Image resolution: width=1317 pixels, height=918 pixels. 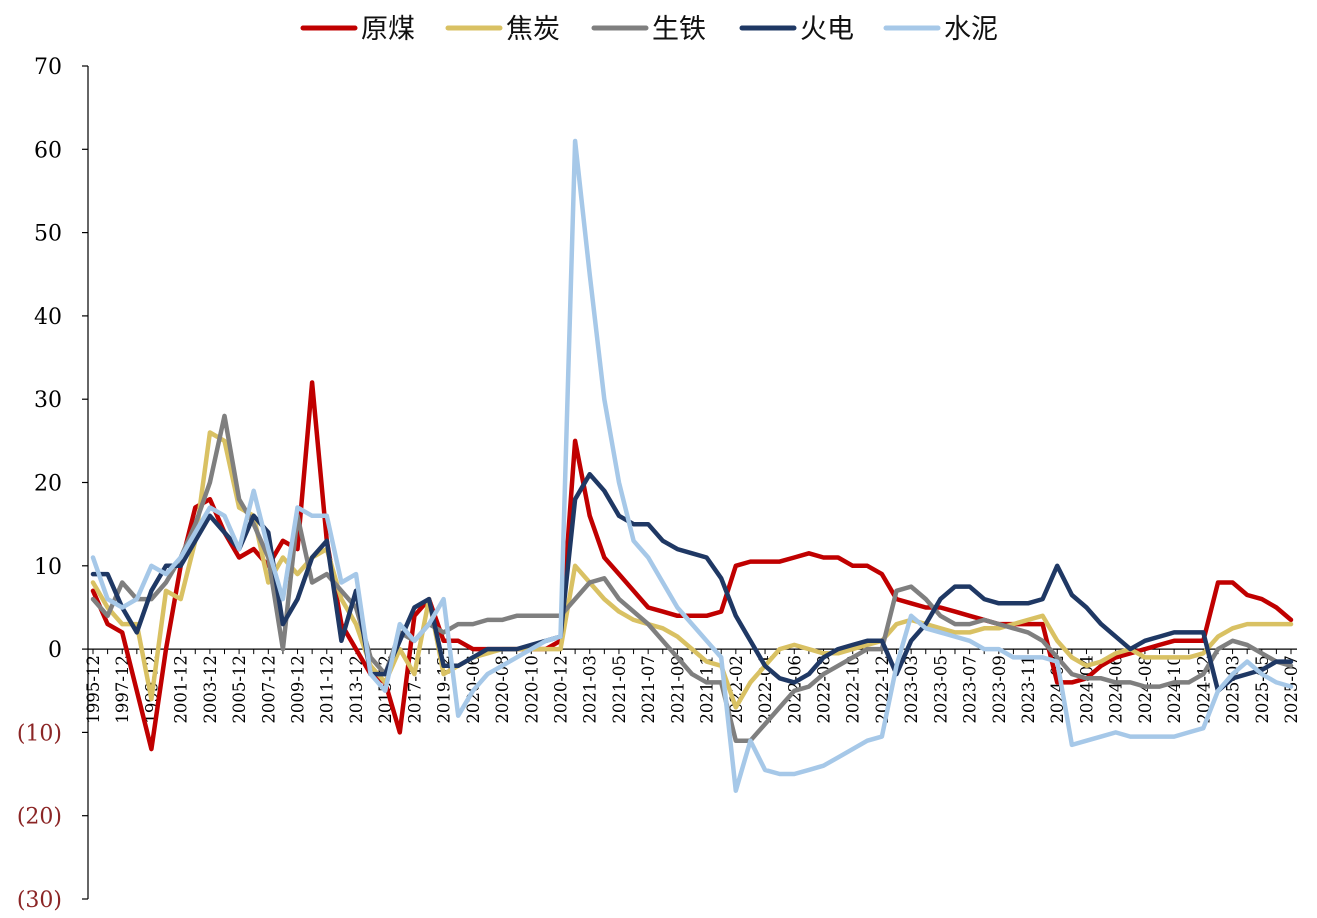 I want to click on x-tick-label: 2009-12, so click(x=298, y=689).